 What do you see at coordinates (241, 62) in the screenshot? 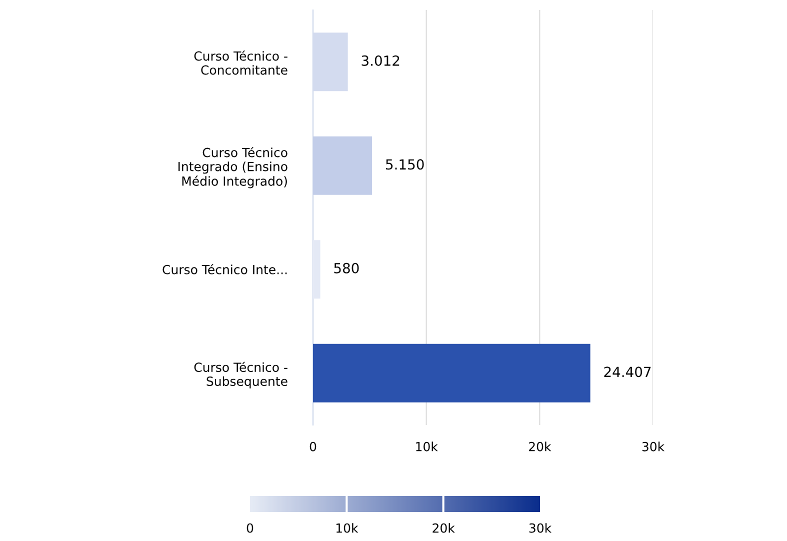
I see `y-tick-label: Curso Técnico - Concomitante` at bounding box center [241, 62].